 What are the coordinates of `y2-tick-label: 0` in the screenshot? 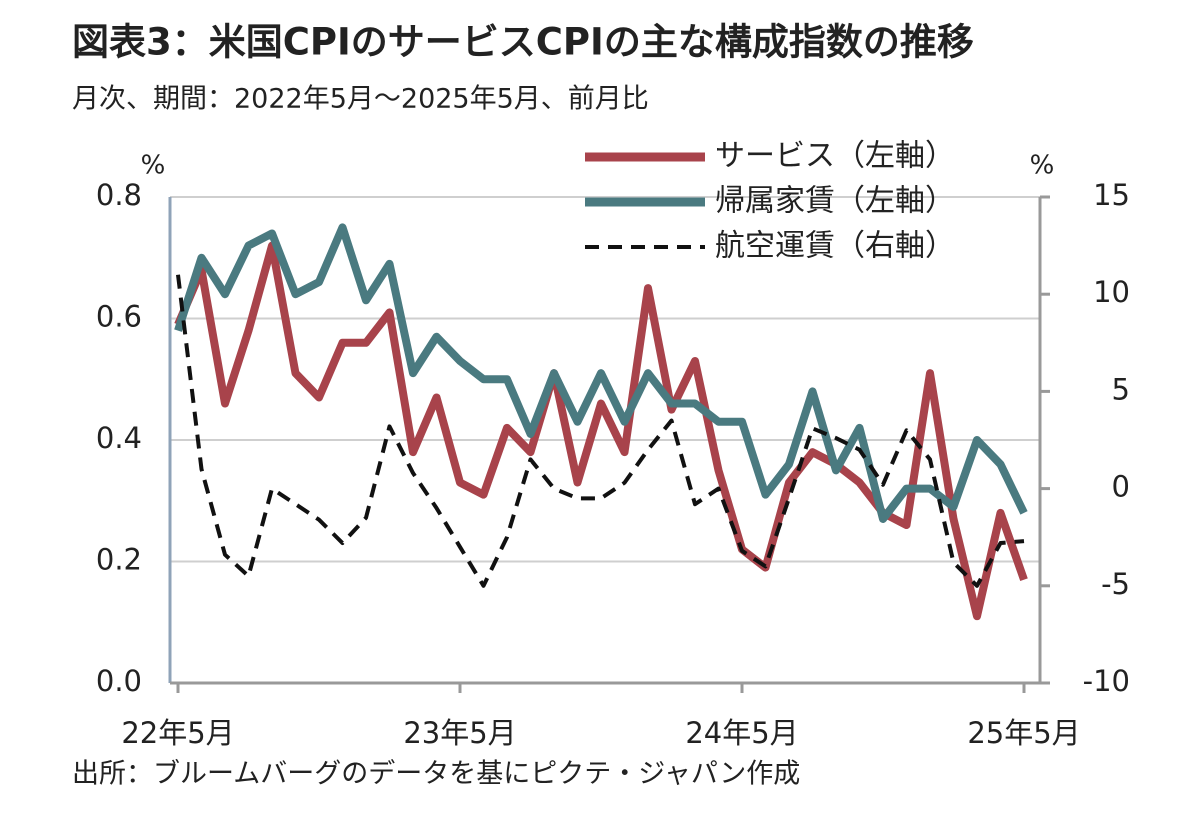 It's located at (1121, 487).